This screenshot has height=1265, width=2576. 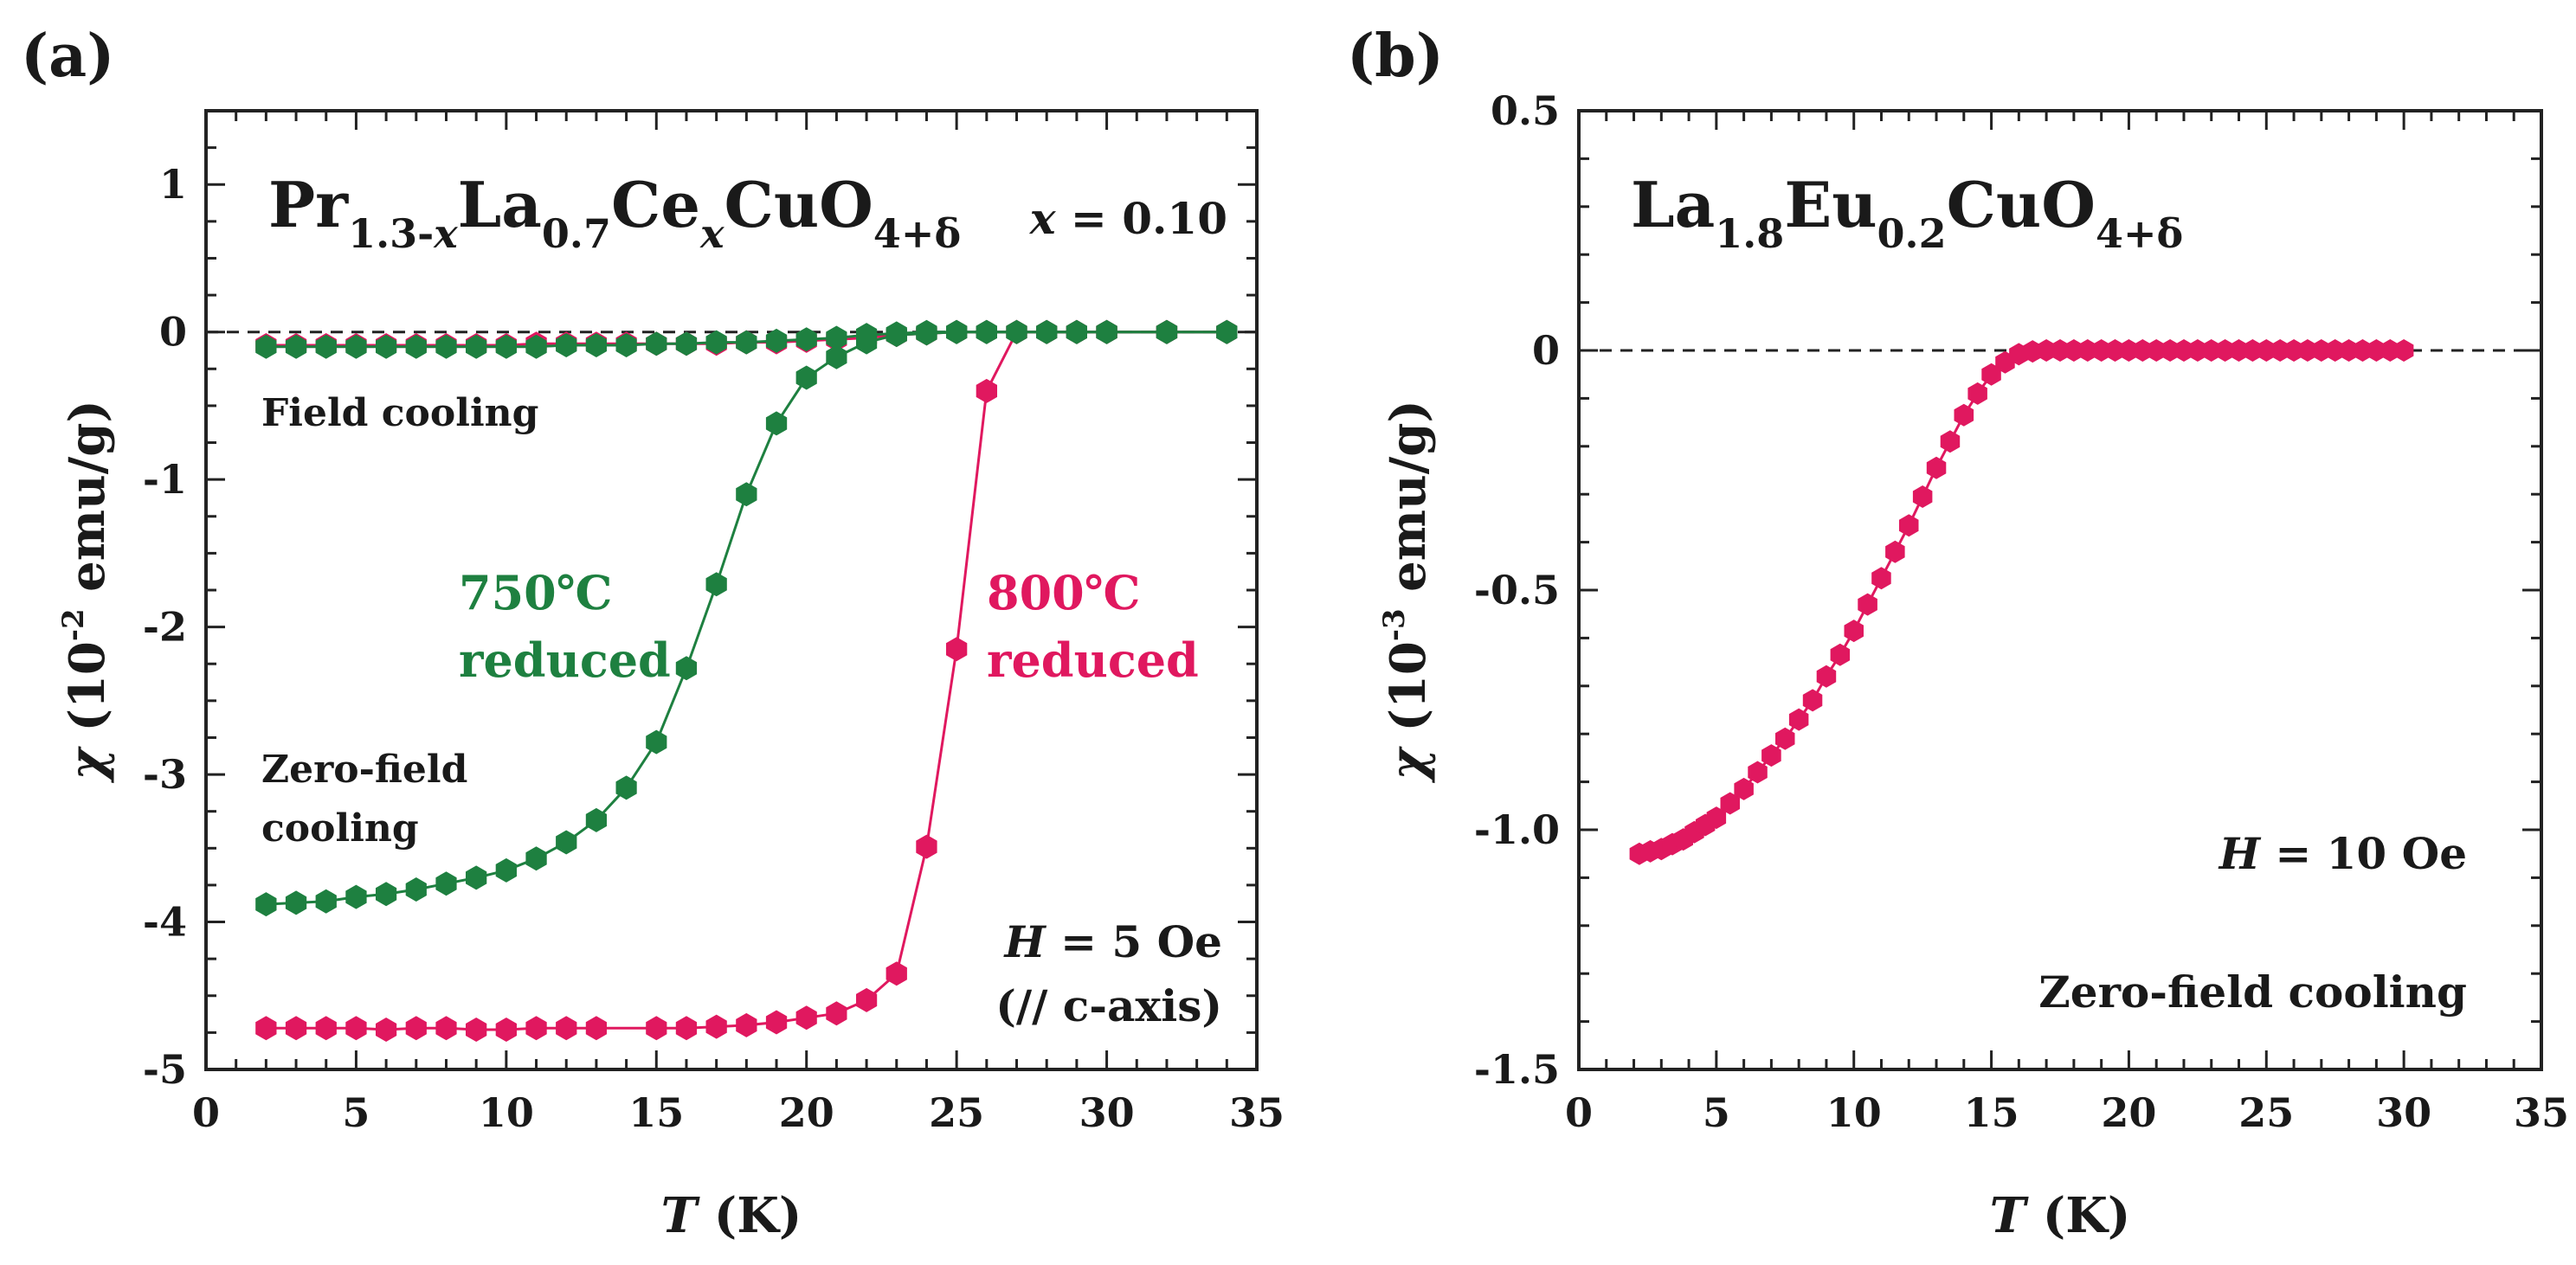 What do you see at coordinates (1854, 1112) in the screenshot?
I see `x-tick-label: 10` at bounding box center [1854, 1112].